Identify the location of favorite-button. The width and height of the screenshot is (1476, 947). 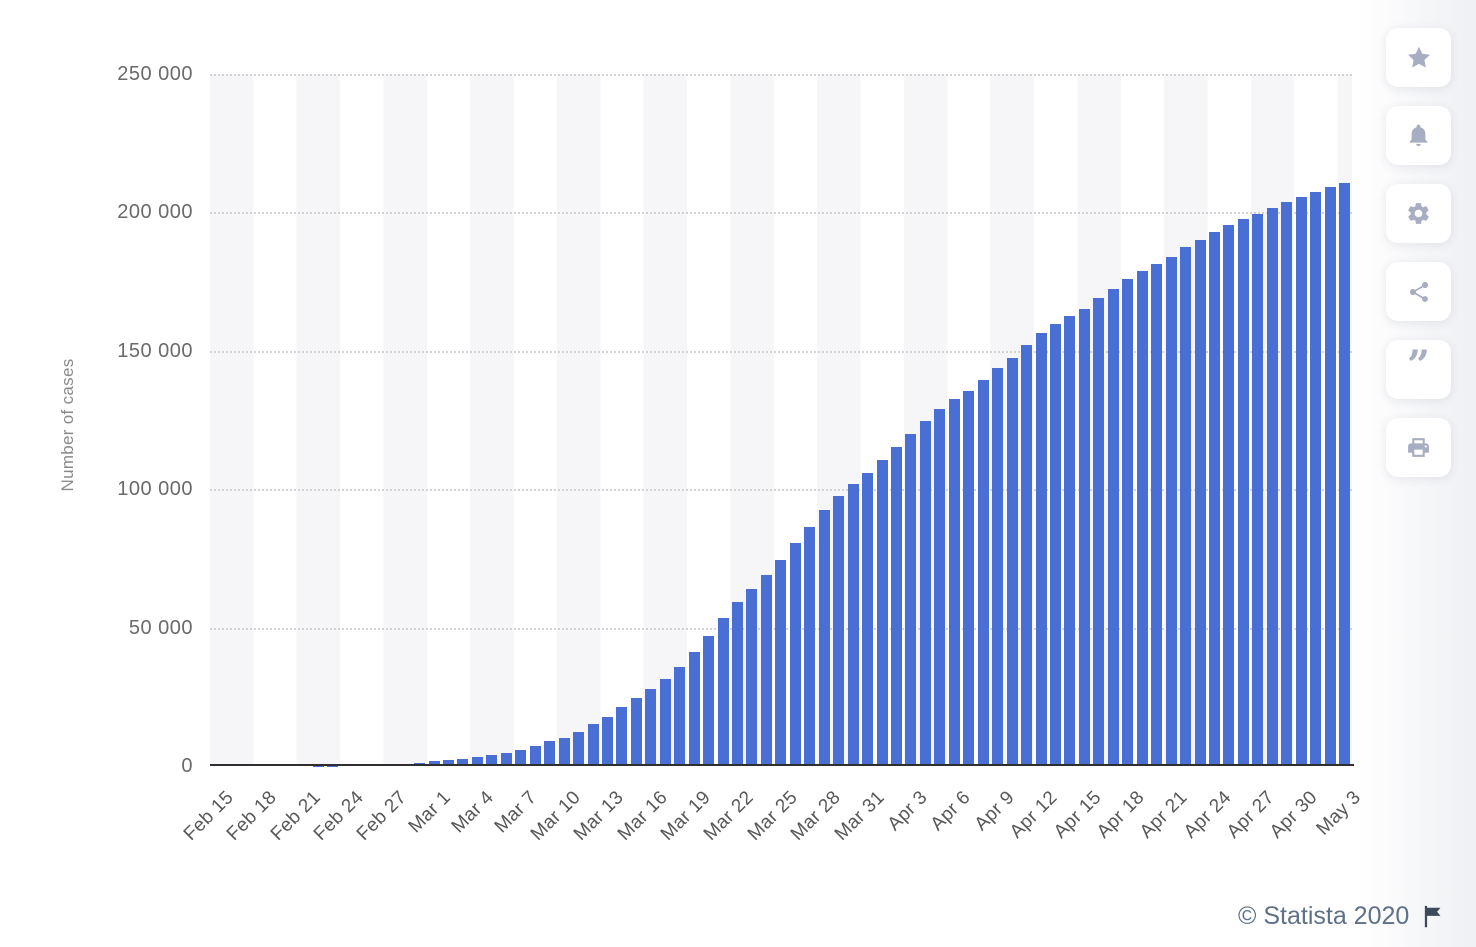
(1418, 57).